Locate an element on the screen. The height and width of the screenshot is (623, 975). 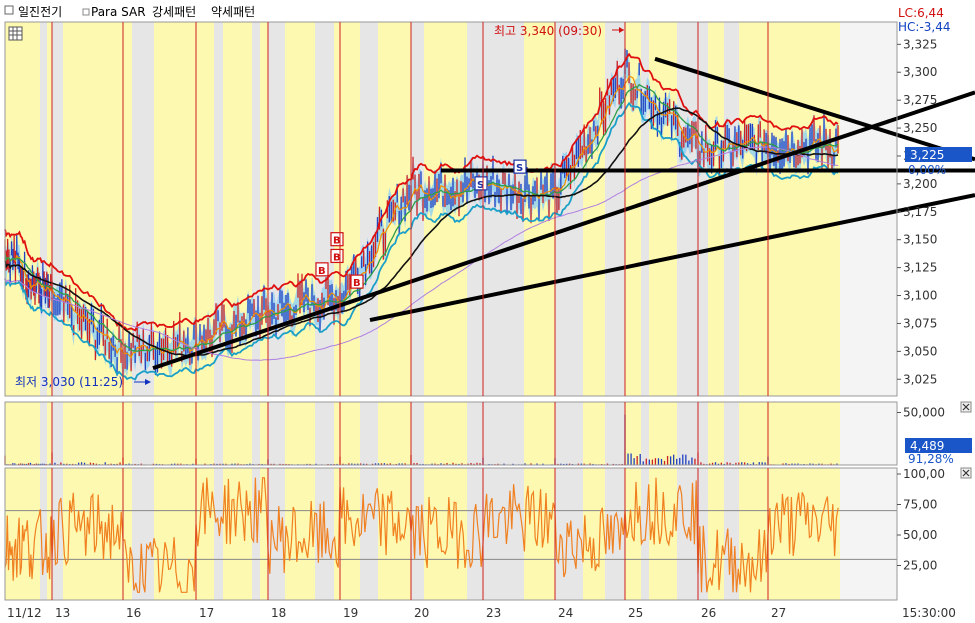
current-stoch-label: 91,28% is located at coordinates (931, 459).